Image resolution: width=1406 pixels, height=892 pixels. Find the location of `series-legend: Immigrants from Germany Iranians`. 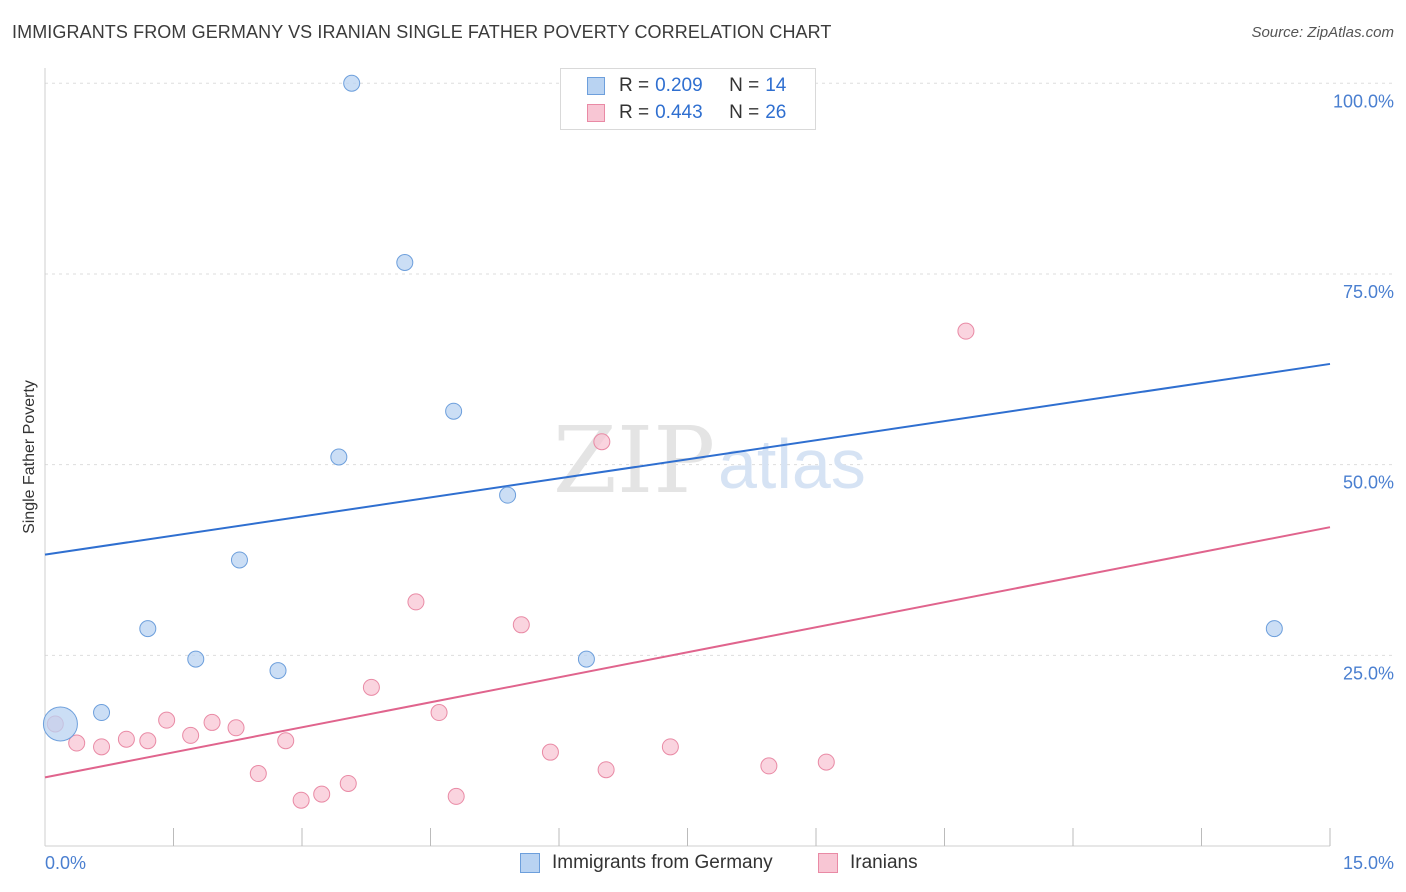

series-legend: Immigrants from Germany Iranians is located at coordinates (703, 865).